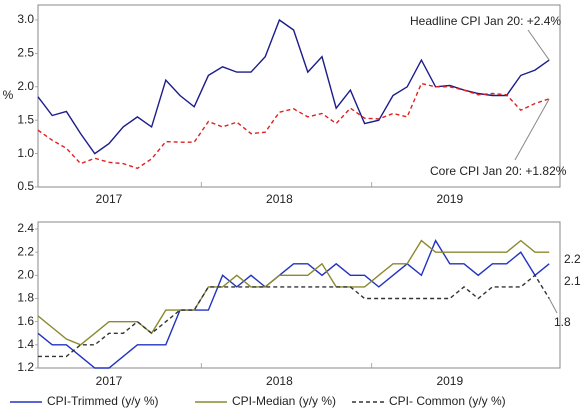 The height and width of the screenshot is (411, 588). I want to click on legend-label: CPI-Trimmed (y/y %), so click(103, 401).